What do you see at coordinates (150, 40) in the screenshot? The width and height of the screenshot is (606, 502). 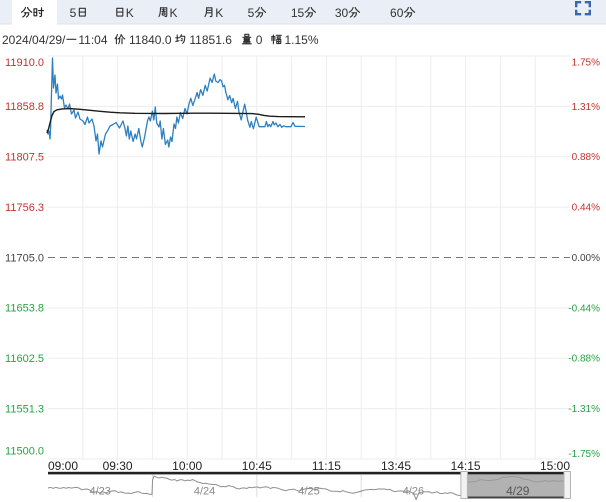 I see `svg-text: 11840.0` at bounding box center [150, 40].